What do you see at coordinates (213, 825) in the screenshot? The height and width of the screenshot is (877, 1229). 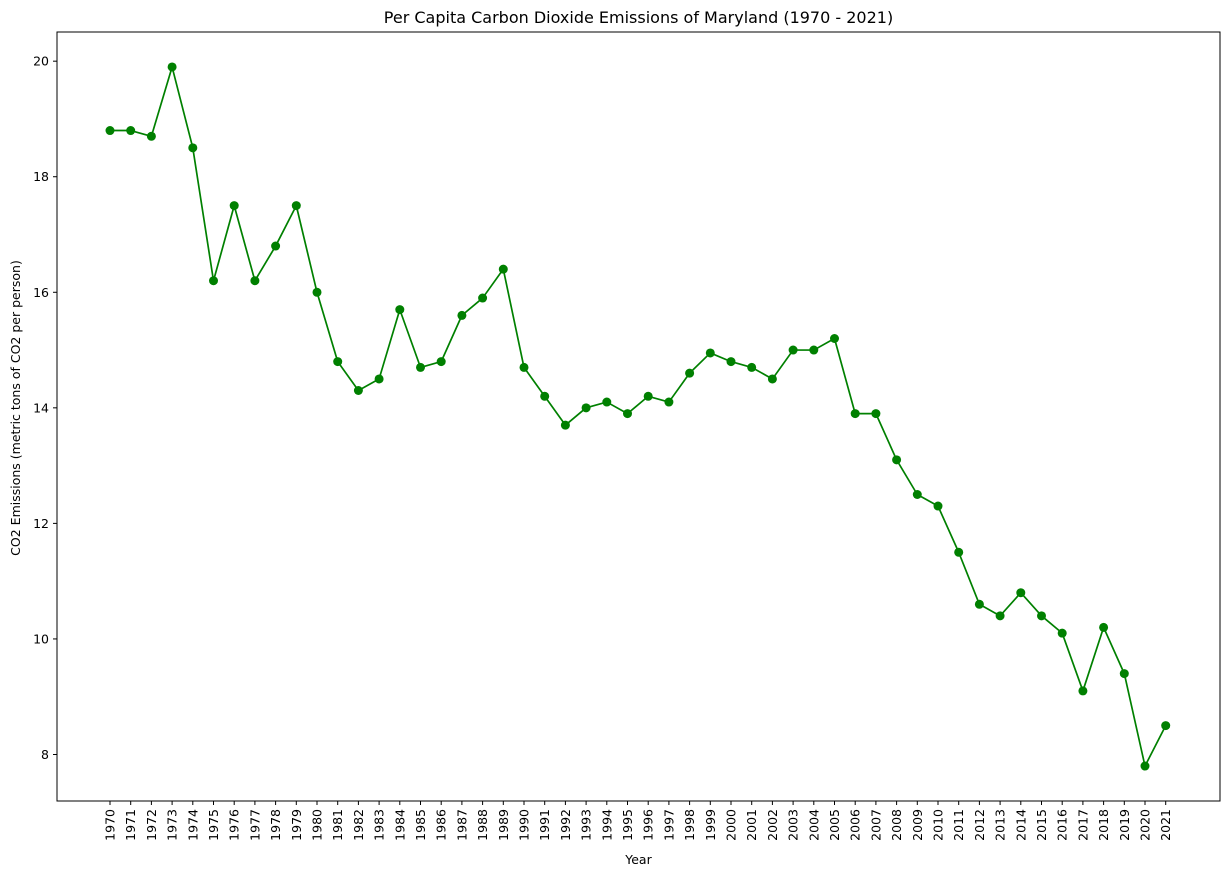 I see `x-tick-label: 1975` at bounding box center [213, 825].